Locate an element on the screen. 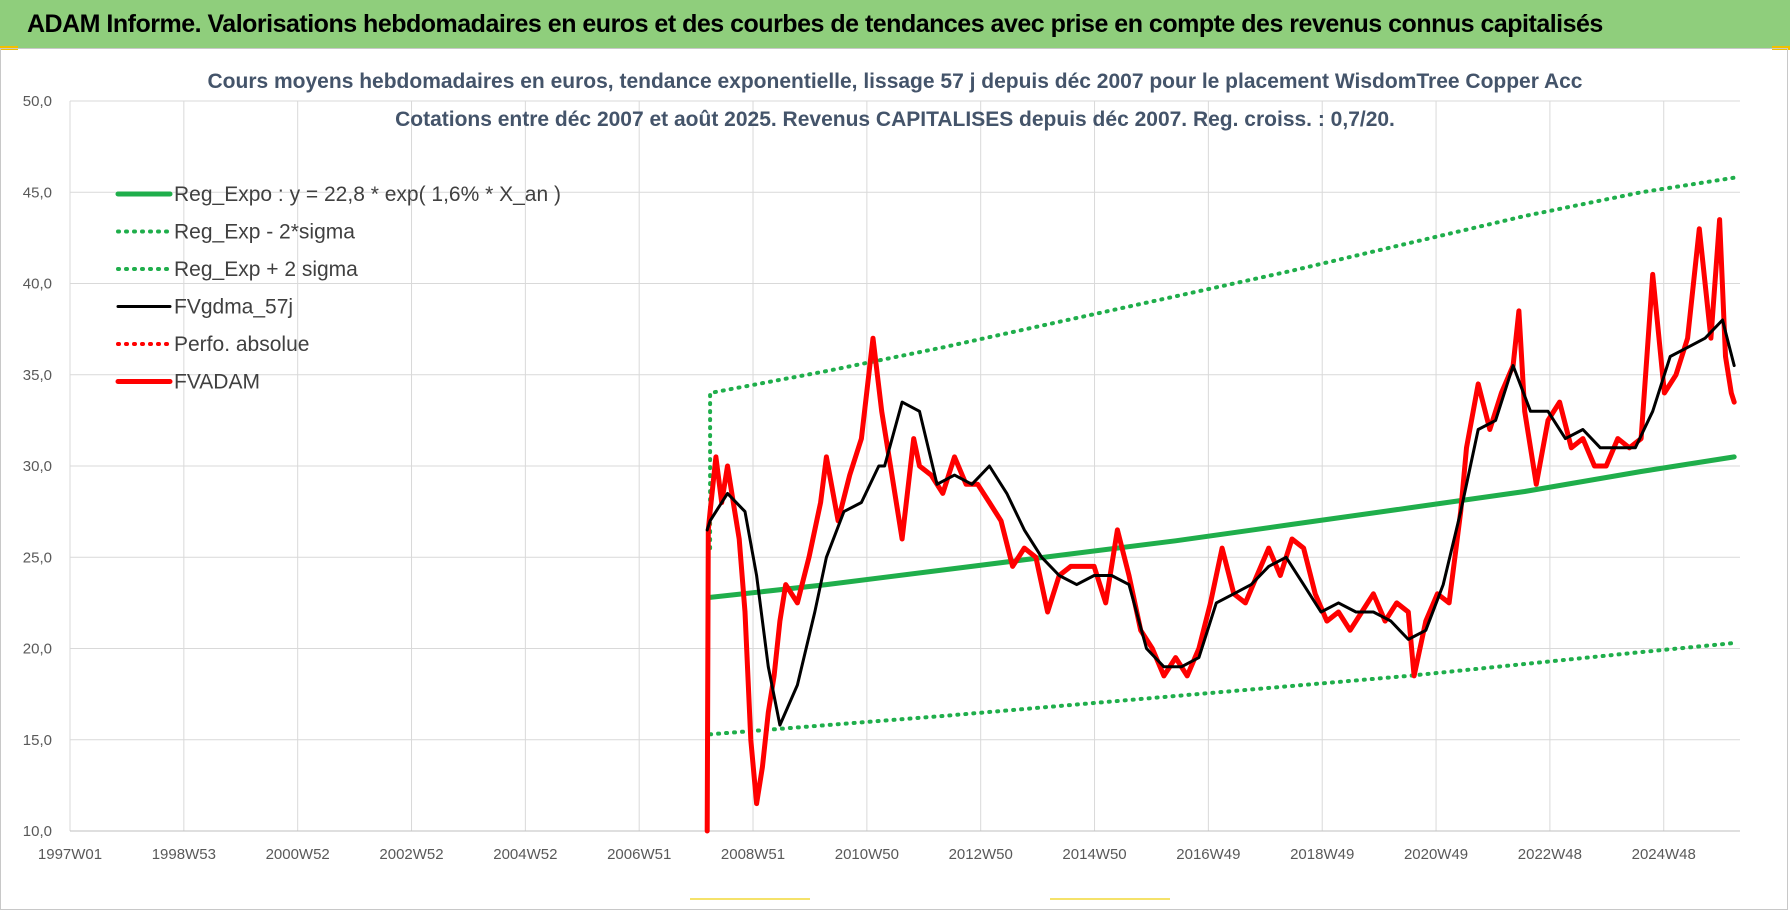 Image resolution: width=1790 pixels, height=912 pixels. y-tick-label: 35,0 is located at coordinates (37, 375).